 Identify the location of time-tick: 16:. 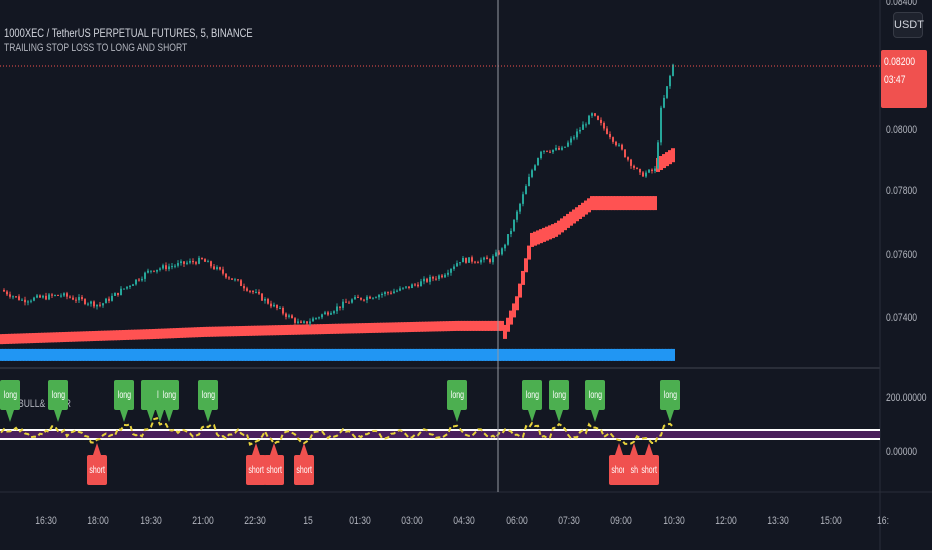
(882, 521).